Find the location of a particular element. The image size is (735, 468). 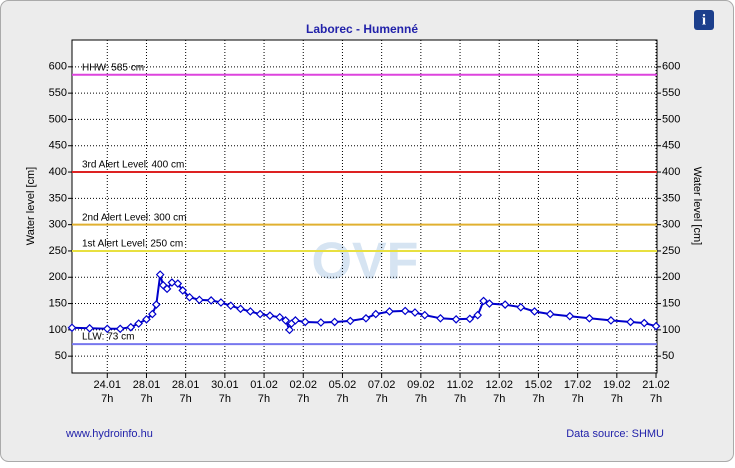

y-tick-label: 250 is located at coordinates (58, 251).